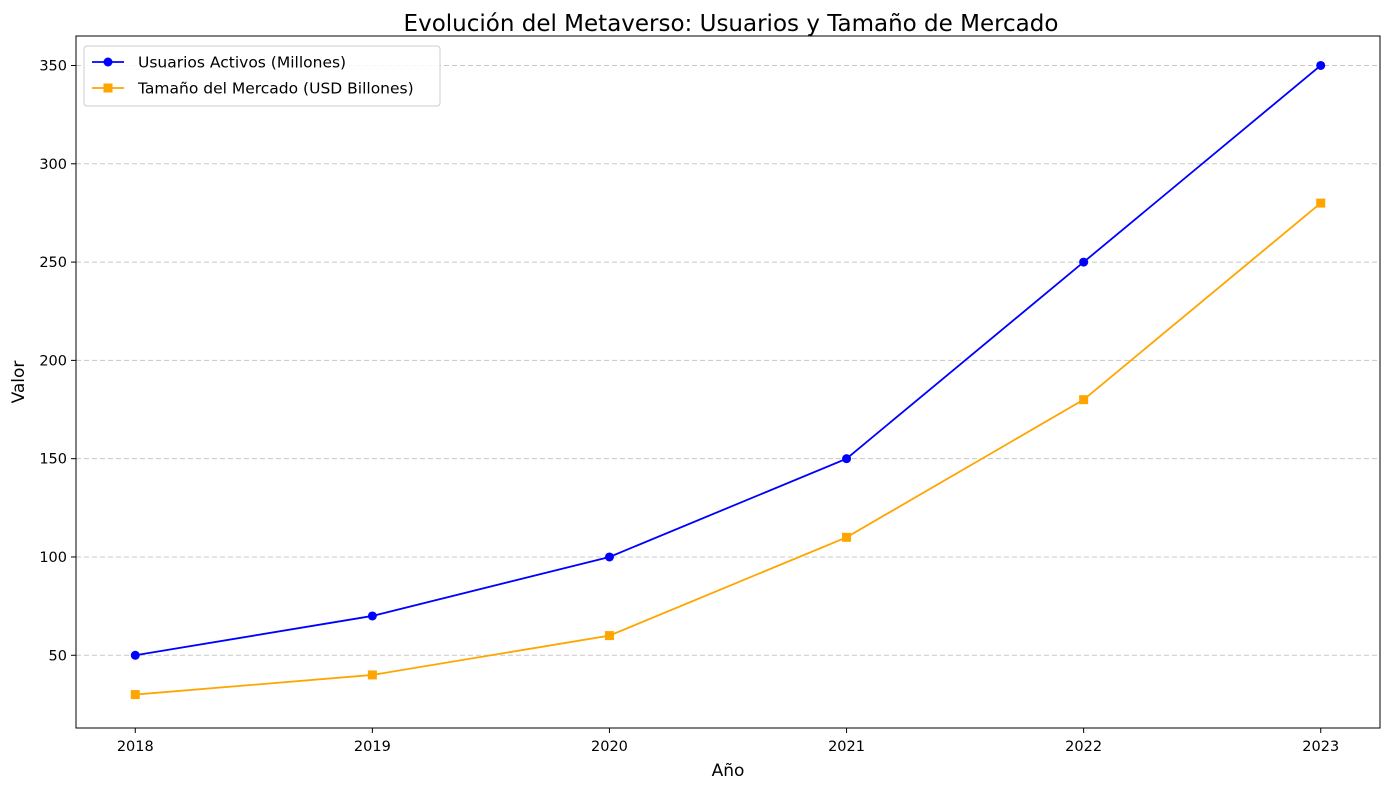 This screenshot has width=1389, height=790. What do you see at coordinates (53, 558) in the screenshot?
I see `y-tick-label: 100` at bounding box center [53, 558].